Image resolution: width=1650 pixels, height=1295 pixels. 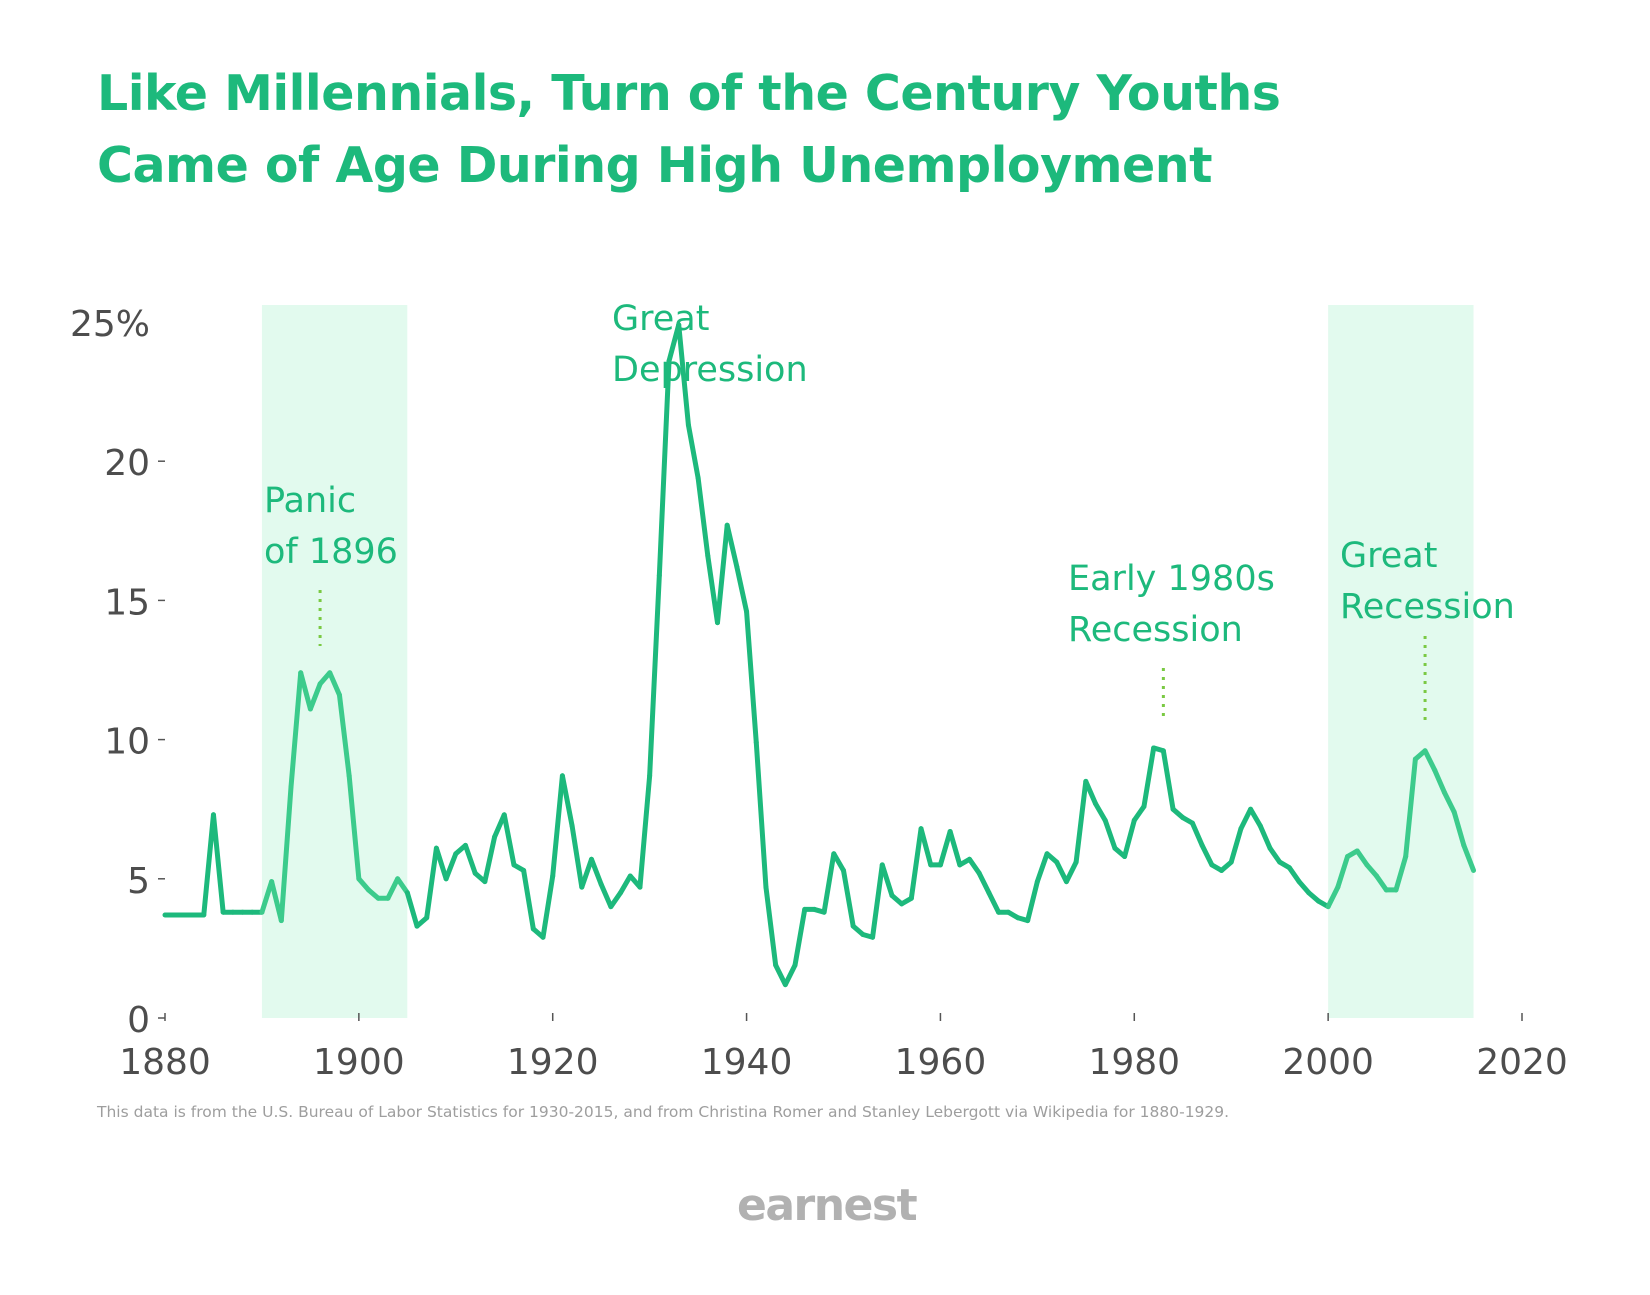 What do you see at coordinates (1171, 604) in the screenshot?
I see `annotation-label: Early 1980s Recession` at bounding box center [1171, 604].